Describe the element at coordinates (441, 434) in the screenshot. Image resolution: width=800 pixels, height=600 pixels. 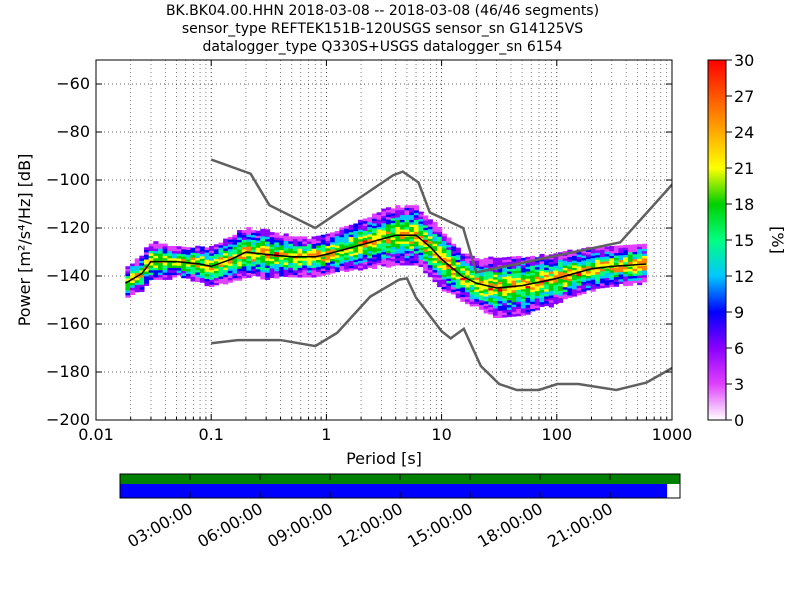
I see `x-tick-label: 10` at that location.